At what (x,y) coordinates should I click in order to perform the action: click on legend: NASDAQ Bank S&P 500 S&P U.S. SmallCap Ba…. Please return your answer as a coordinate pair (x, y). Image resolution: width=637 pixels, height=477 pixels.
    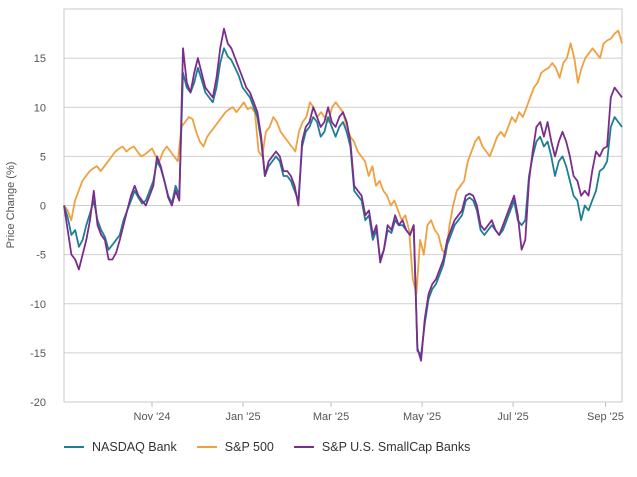
    Looking at the image, I should click on (267, 447).